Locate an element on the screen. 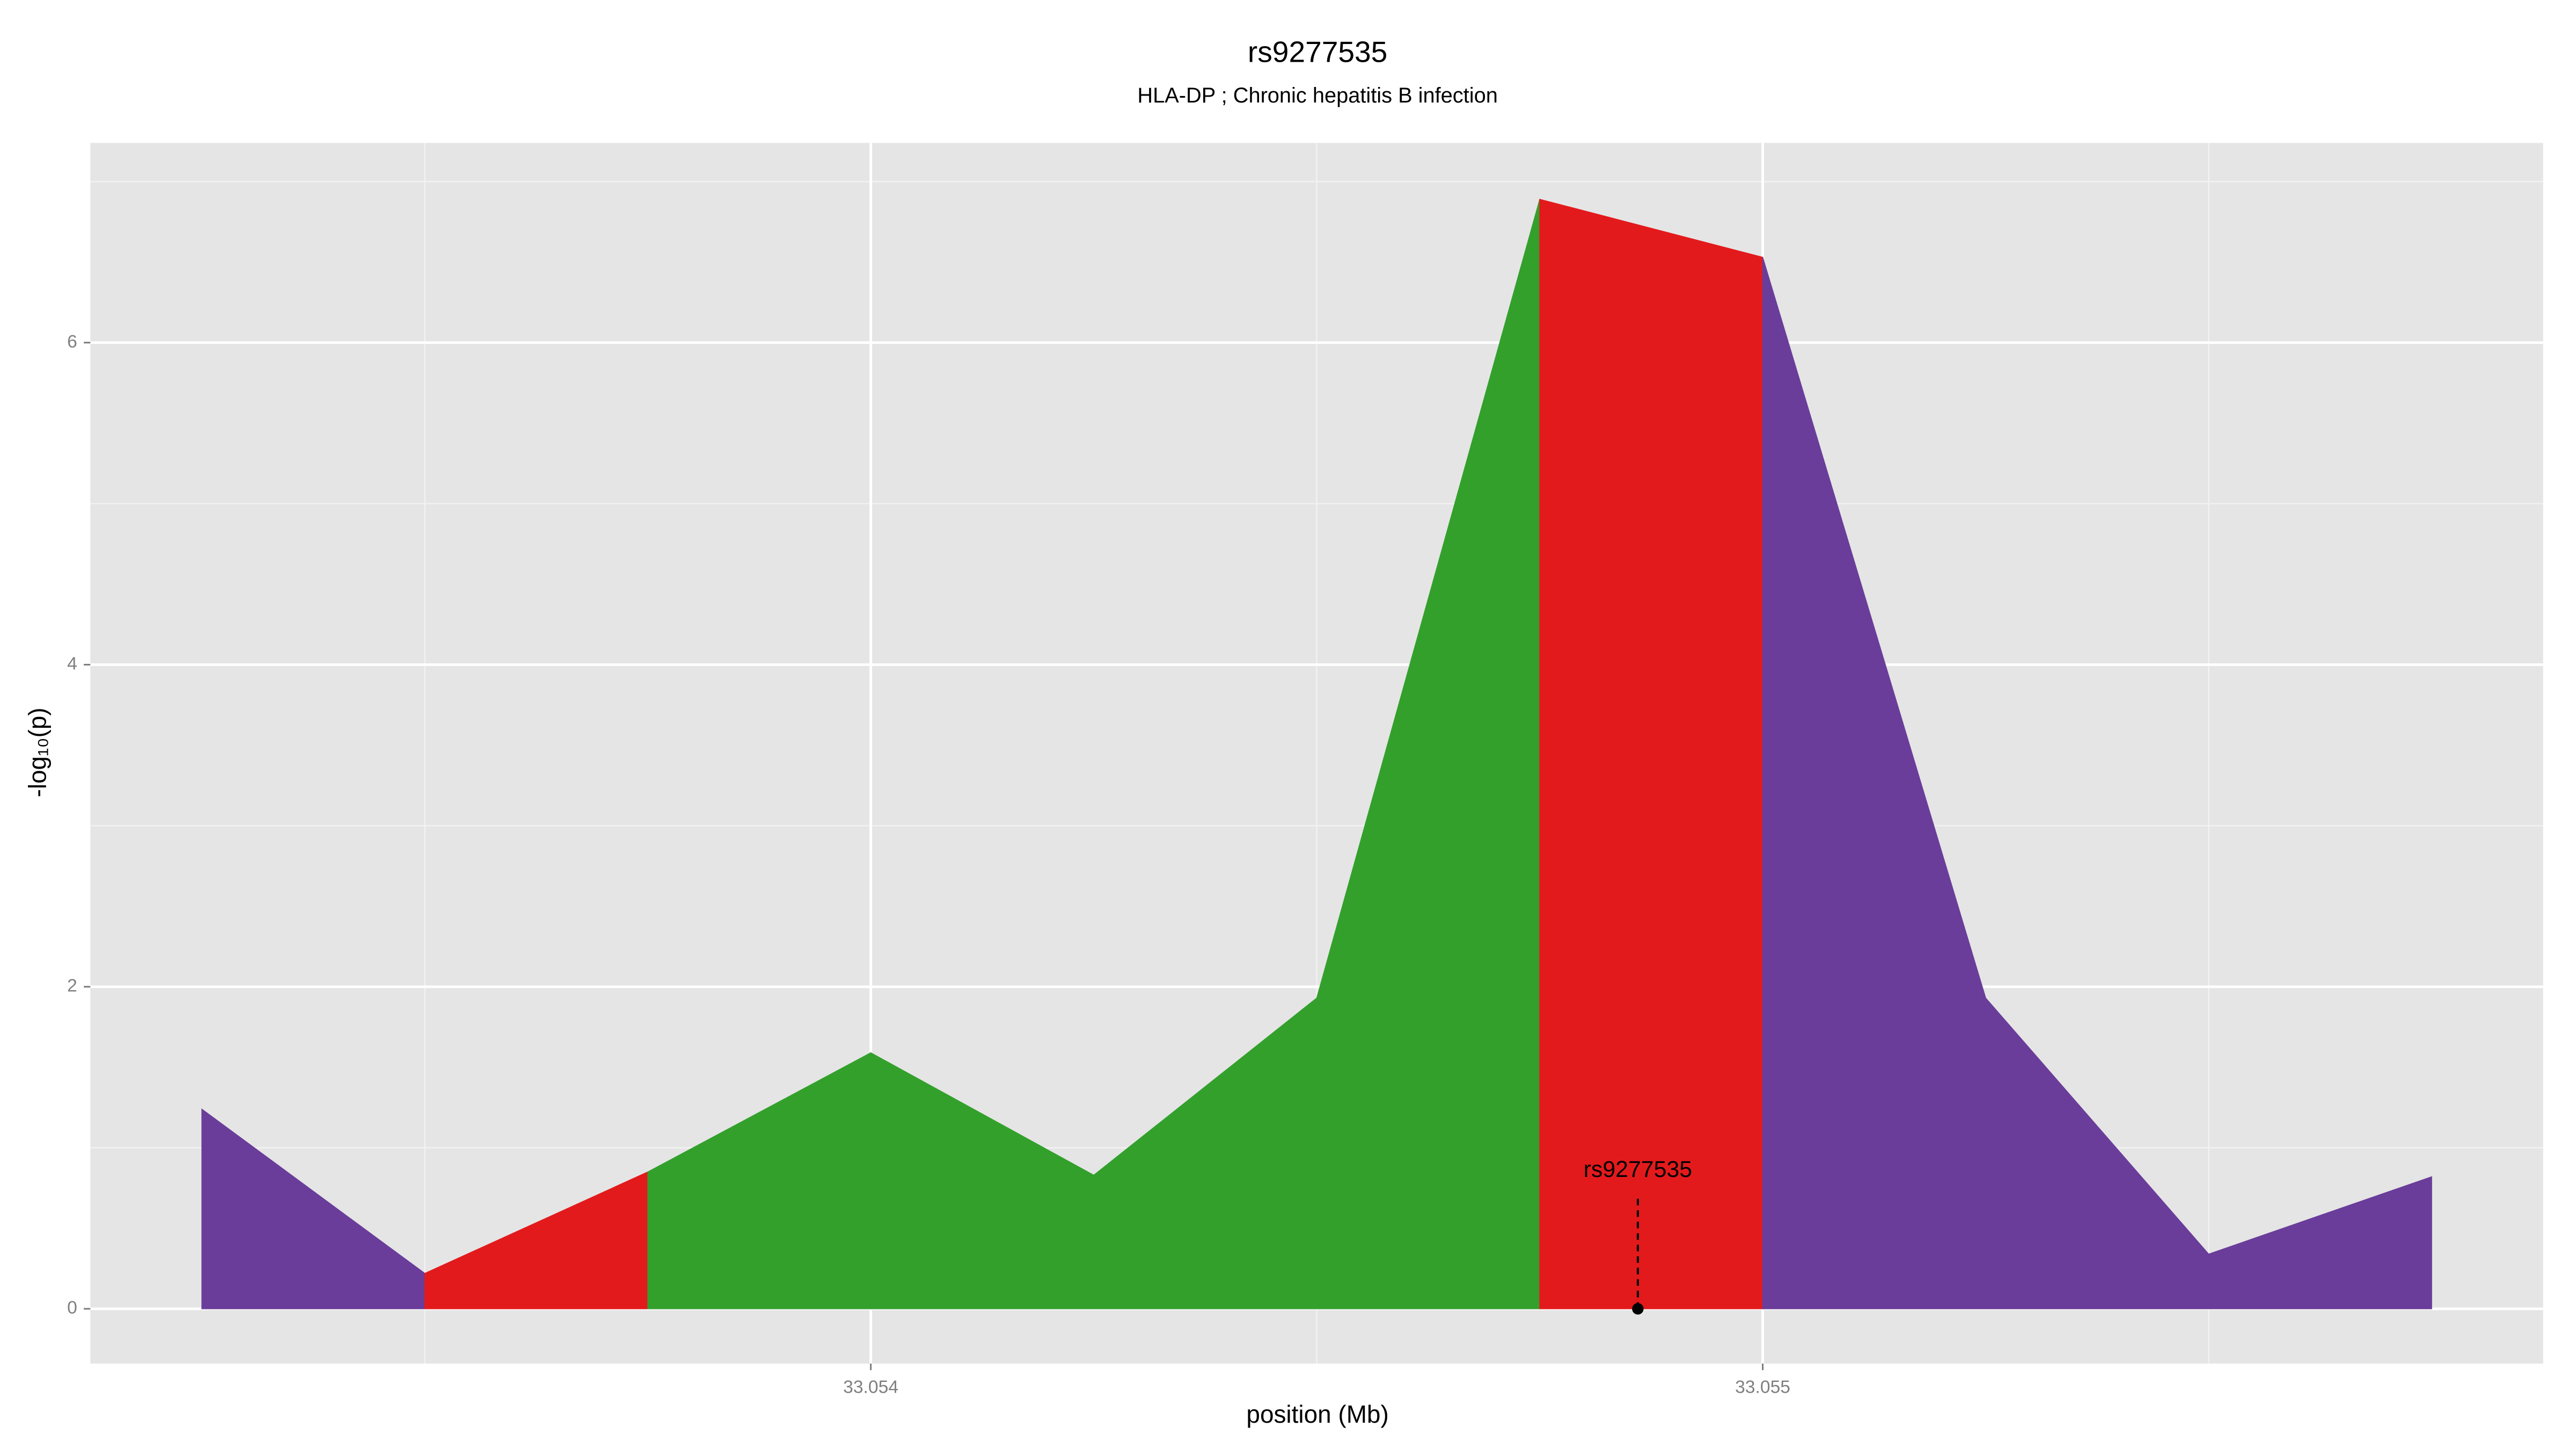 This screenshot has width=2576, height=1449. y-tick-label: 4 is located at coordinates (72, 664).